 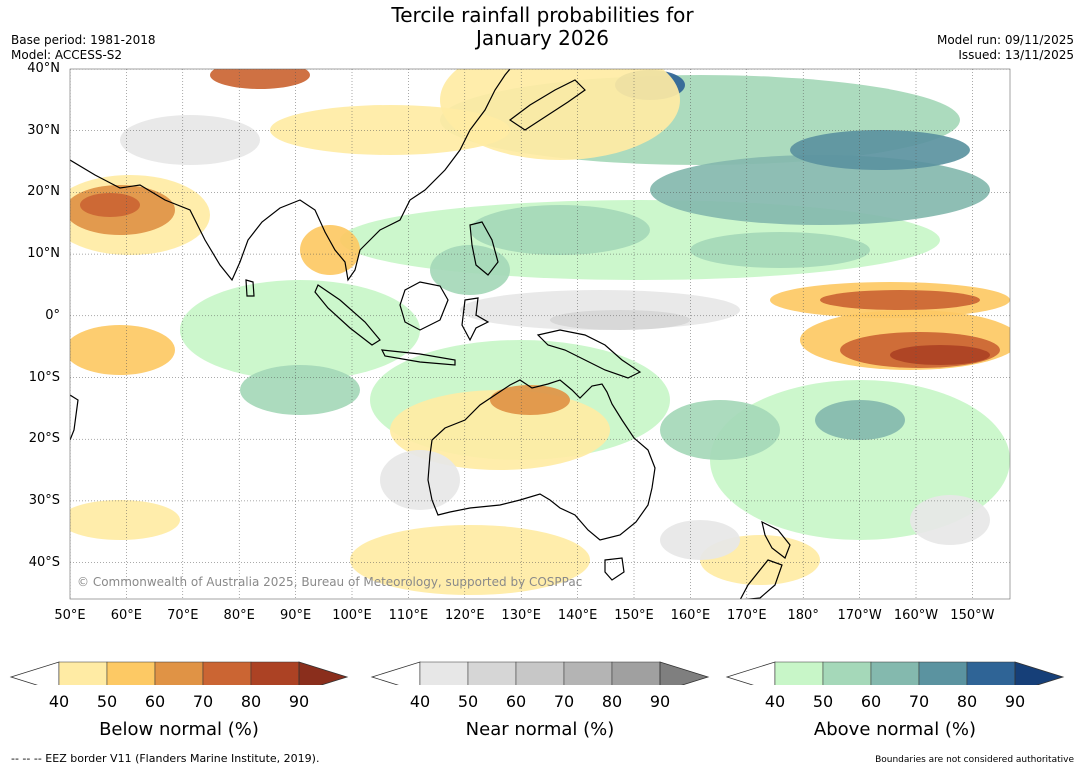 What do you see at coordinates (690, 615) in the screenshot?
I see `lon-tick-label: 160°E` at bounding box center [690, 615].